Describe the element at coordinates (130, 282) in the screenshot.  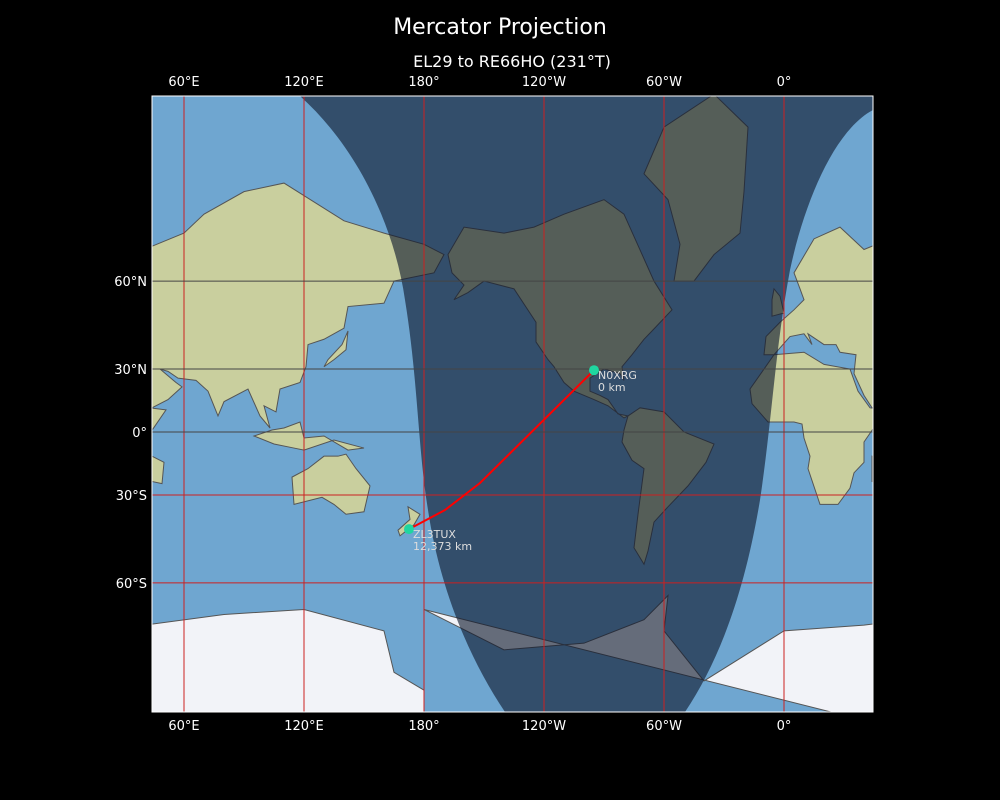
I see `latitude-label: 60°N` at that location.